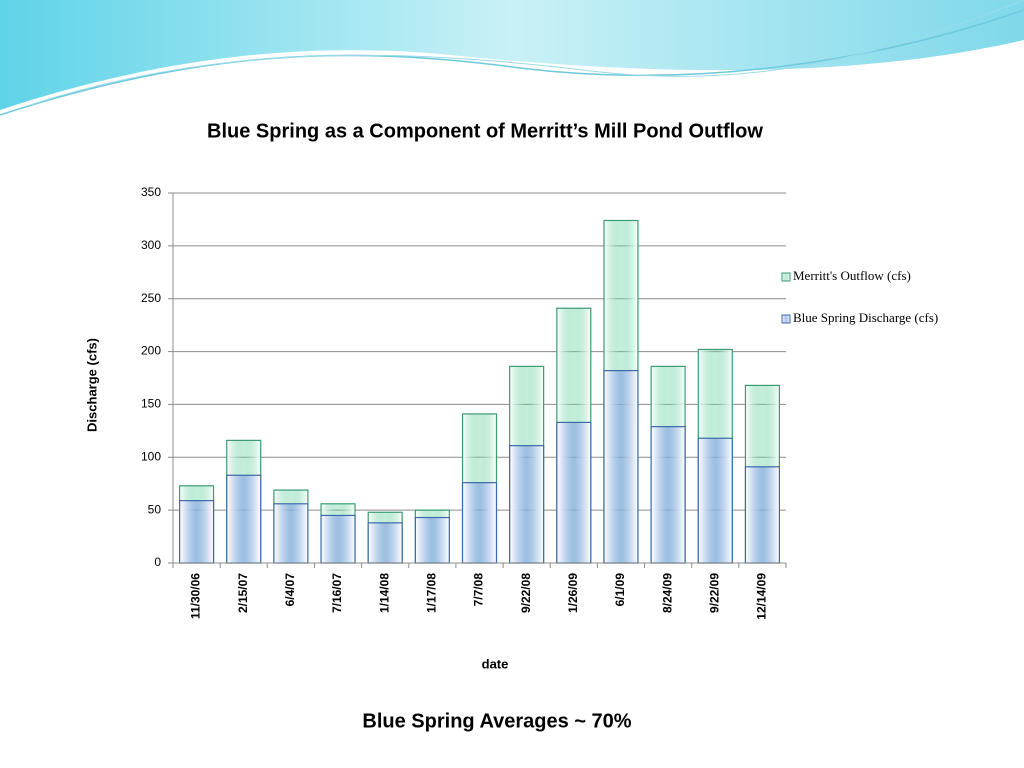 The image size is (1024, 768). I want to click on x-tick-label: 1/26/09, so click(573, 593).